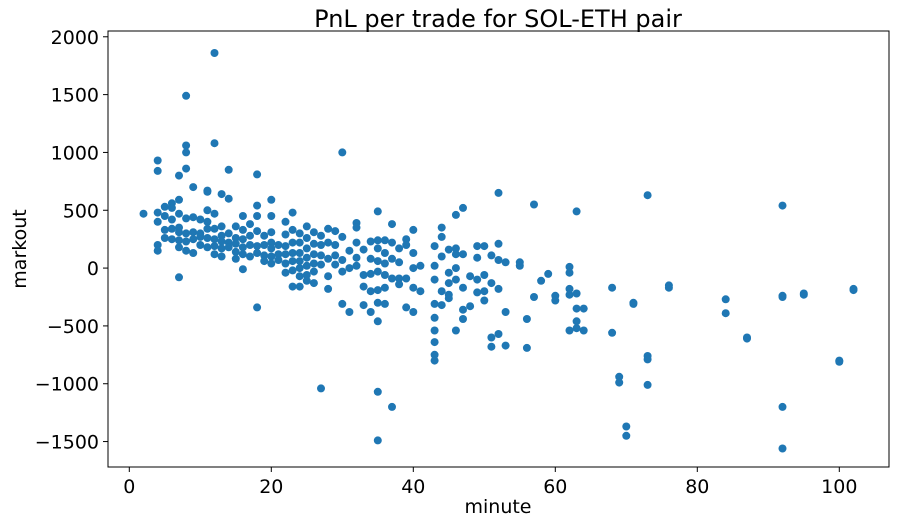 The width and height of the screenshot is (910, 520). What do you see at coordinates (497, 507) in the screenshot?
I see `x-axis-label: minute` at bounding box center [497, 507].